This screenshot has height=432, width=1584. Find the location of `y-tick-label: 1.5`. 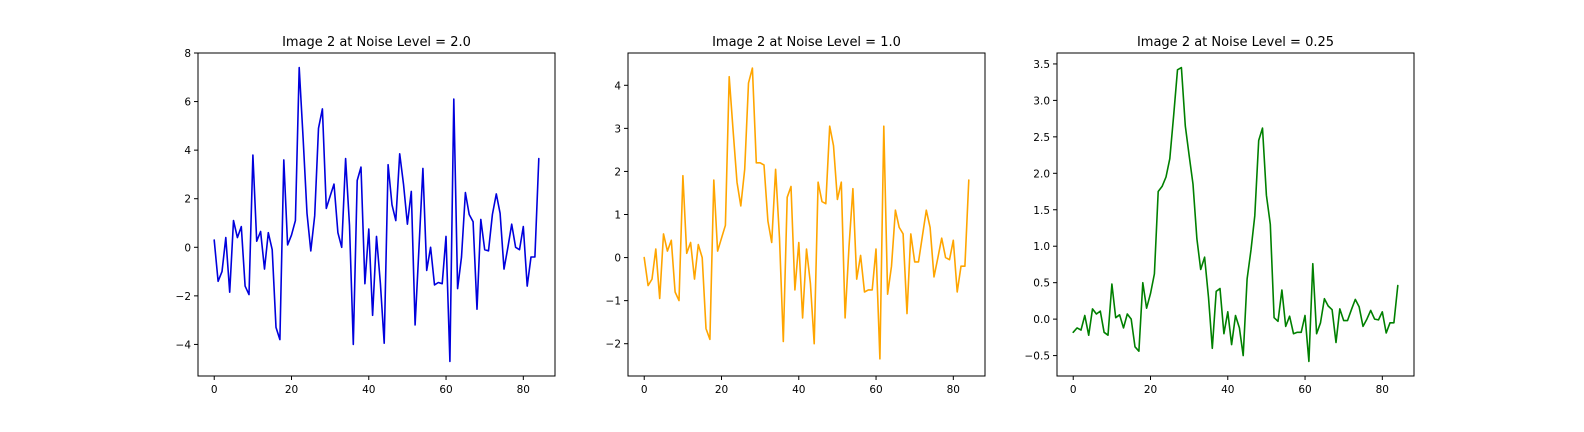

y-tick-label: 1.5 is located at coordinates (1041, 211).